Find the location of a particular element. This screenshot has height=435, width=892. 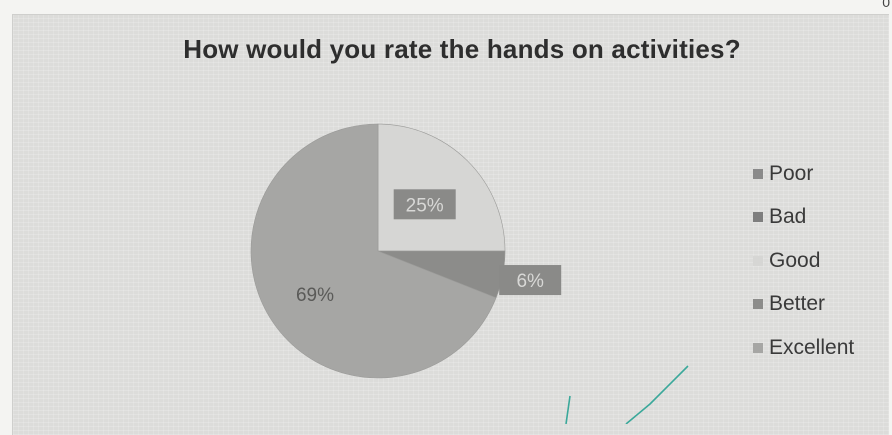

data-label-box-better is located at coordinates (530, 280).